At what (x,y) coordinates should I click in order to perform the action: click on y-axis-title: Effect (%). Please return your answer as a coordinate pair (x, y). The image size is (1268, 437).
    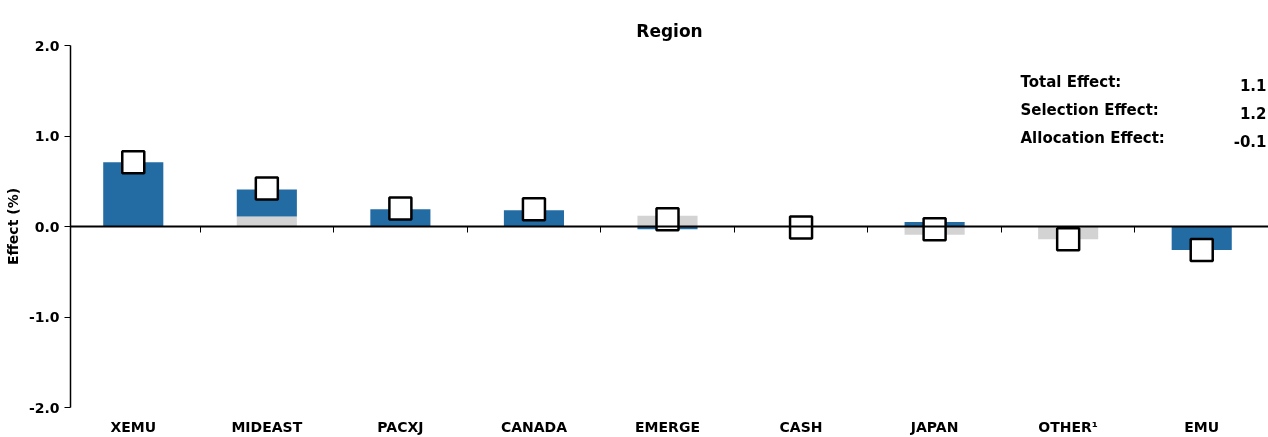
    Looking at the image, I should click on (12, 226).